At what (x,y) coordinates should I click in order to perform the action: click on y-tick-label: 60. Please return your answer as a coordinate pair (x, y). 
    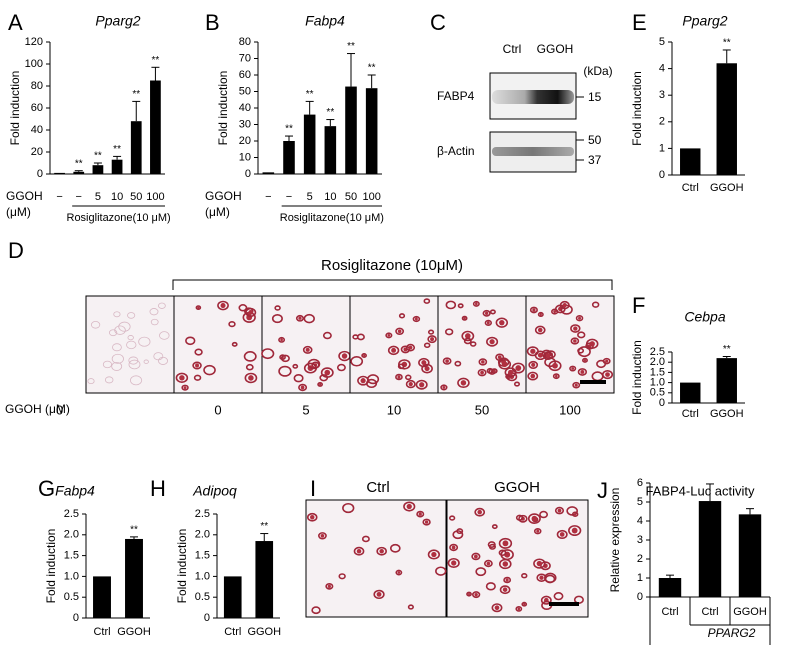
    Looking at the image, I should click on (245, 75).